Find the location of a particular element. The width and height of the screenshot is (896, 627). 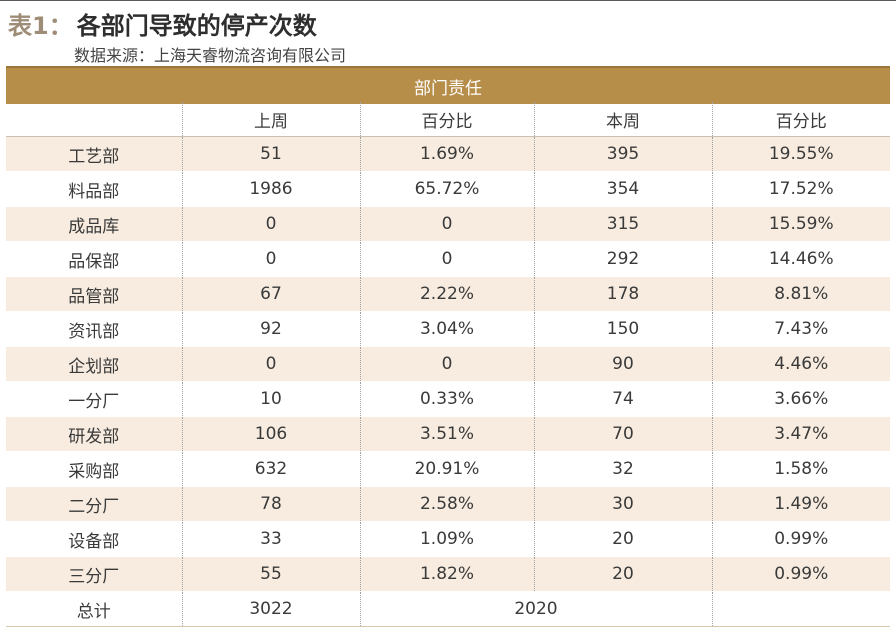

table-row: 一分厂 10 0.33% 74 3.66% is located at coordinates (448, 399).